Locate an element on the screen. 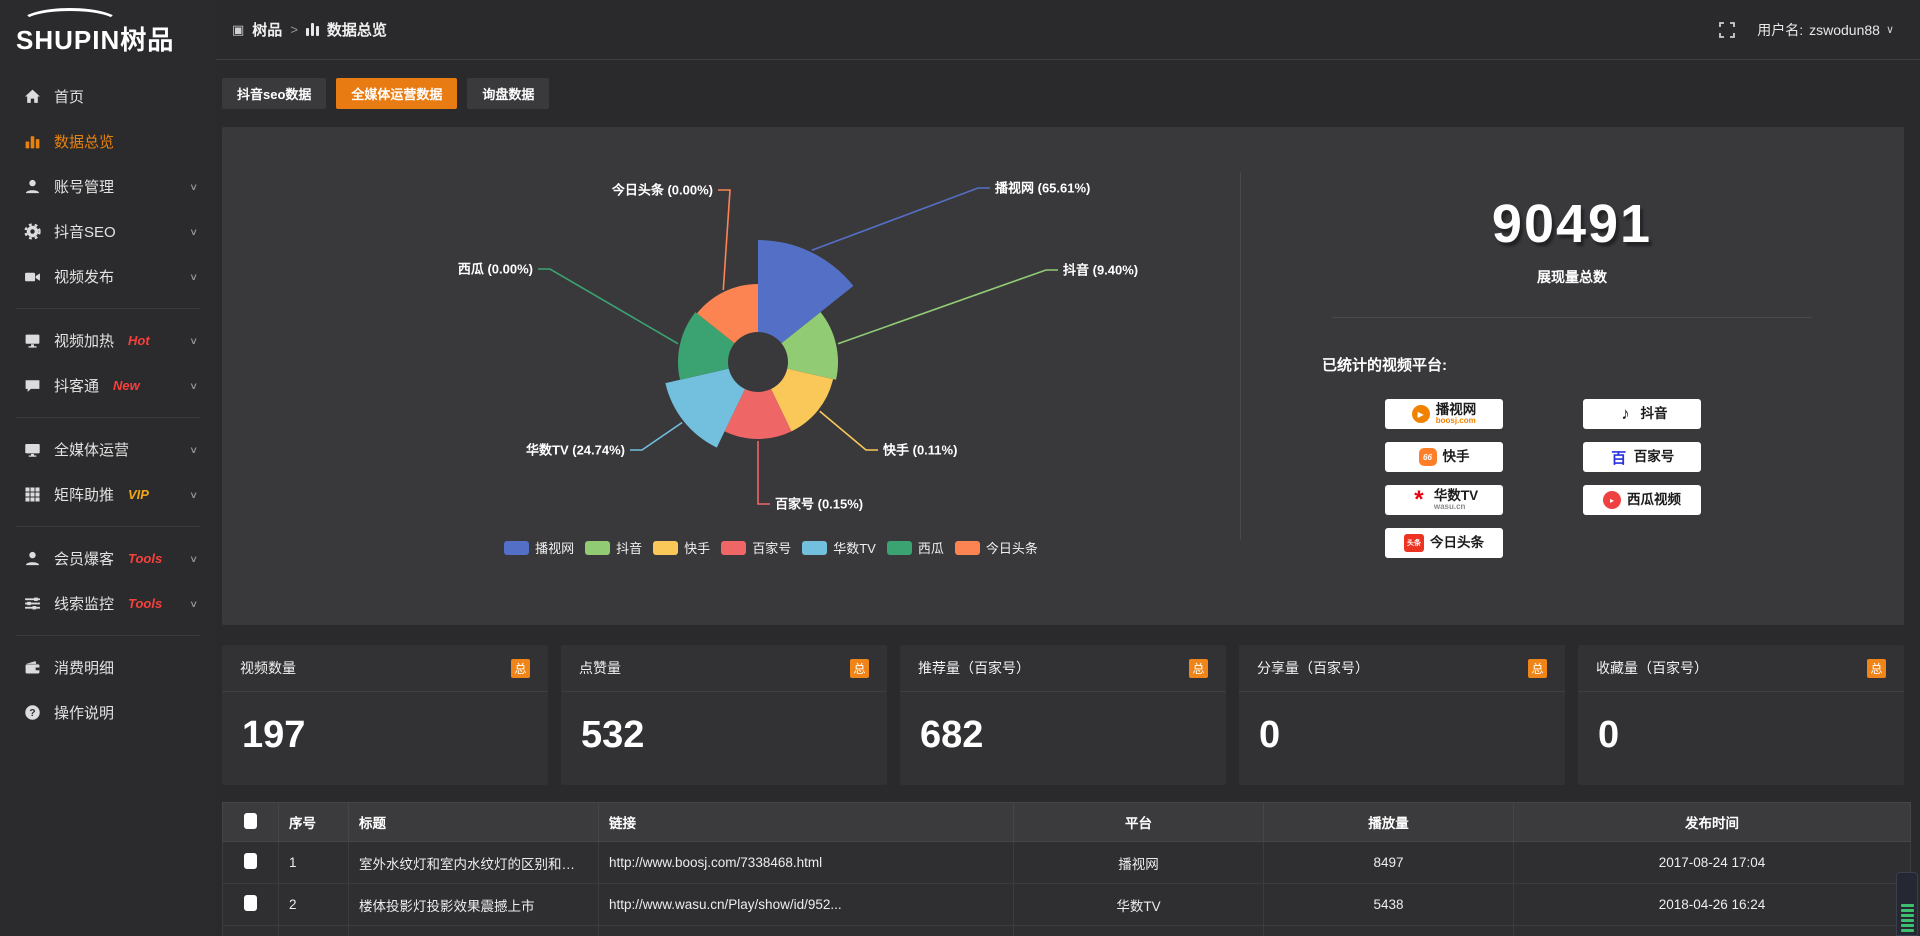 This screenshot has width=1920, height=936. sidebar-item-1: 数据总览 is located at coordinates (108, 141).